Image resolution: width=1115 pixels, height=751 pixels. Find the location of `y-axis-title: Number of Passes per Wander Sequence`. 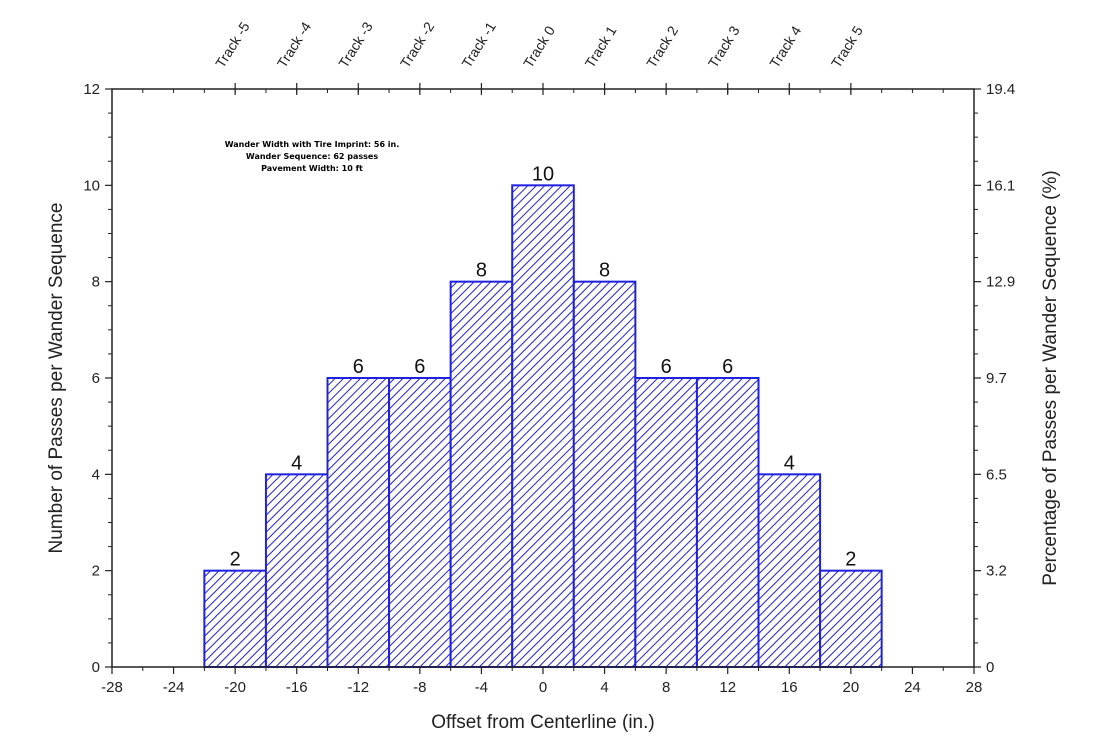

y-axis-title: Number of Passes per Wander Sequence is located at coordinates (56, 378).